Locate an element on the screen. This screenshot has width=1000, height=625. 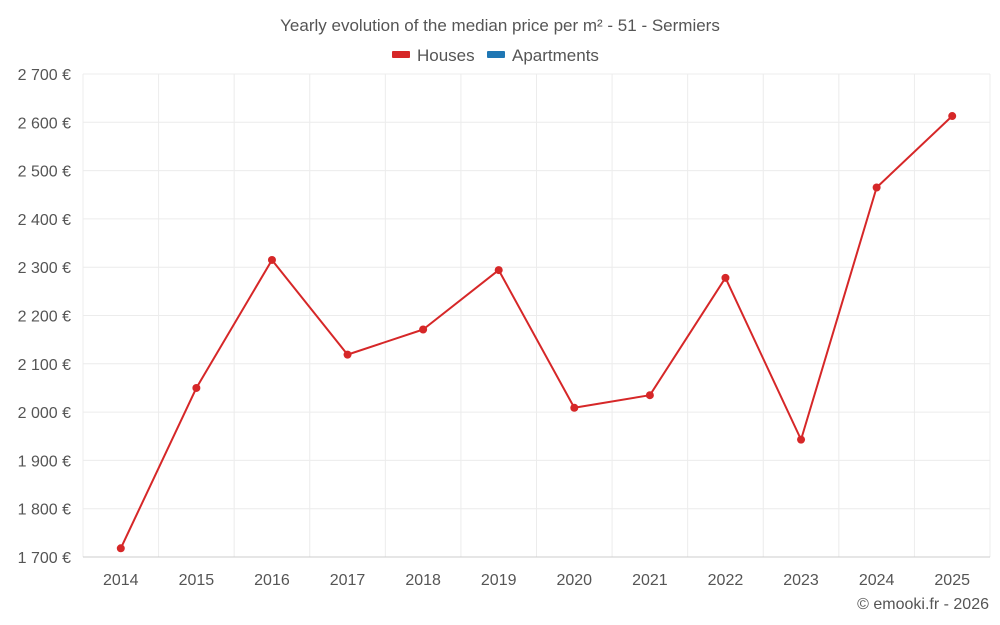
legend-label-apartments: Apartments is located at coordinates (555, 55).